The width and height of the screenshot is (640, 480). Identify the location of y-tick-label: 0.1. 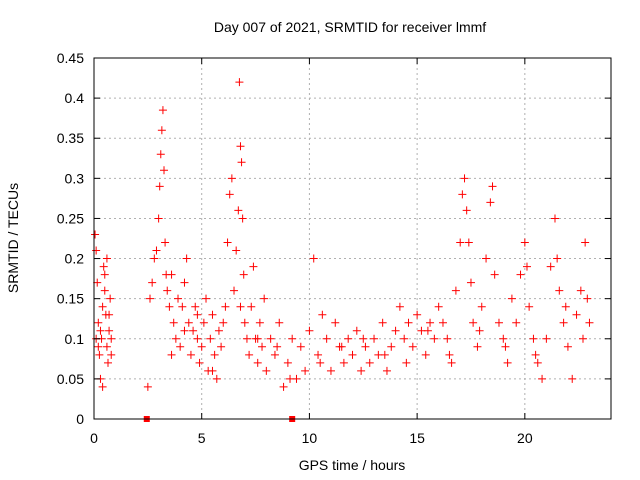
(75, 339).